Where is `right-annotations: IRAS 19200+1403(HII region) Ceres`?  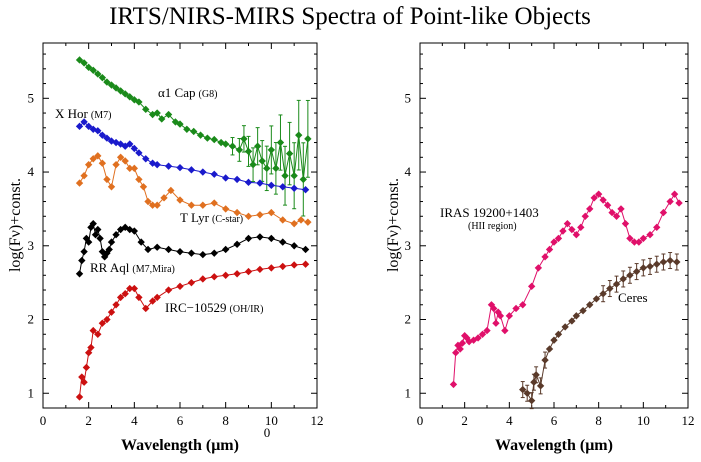 right-annotations: IRAS 19200+1403(HII region) Ceres is located at coordinates (544, 255).